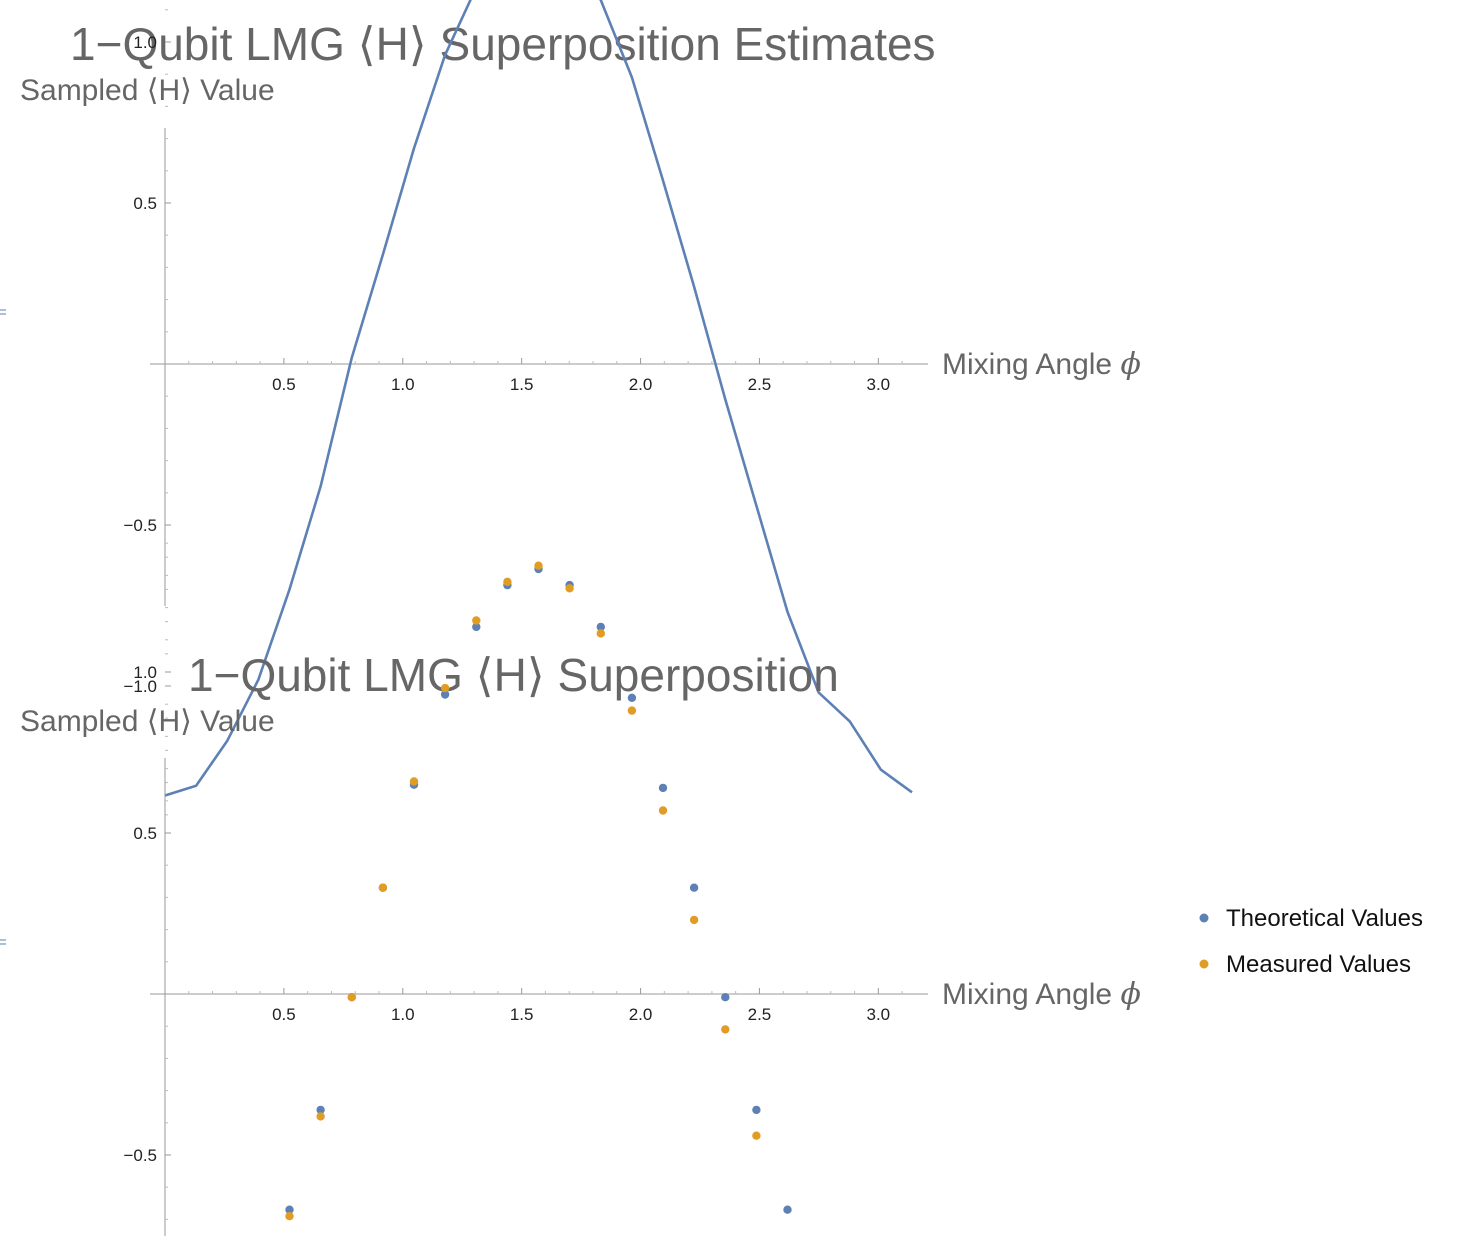  I want to click on chart-title: 1−Qubit LMG ⟨H⟩ Superposition, so click(513, 675).